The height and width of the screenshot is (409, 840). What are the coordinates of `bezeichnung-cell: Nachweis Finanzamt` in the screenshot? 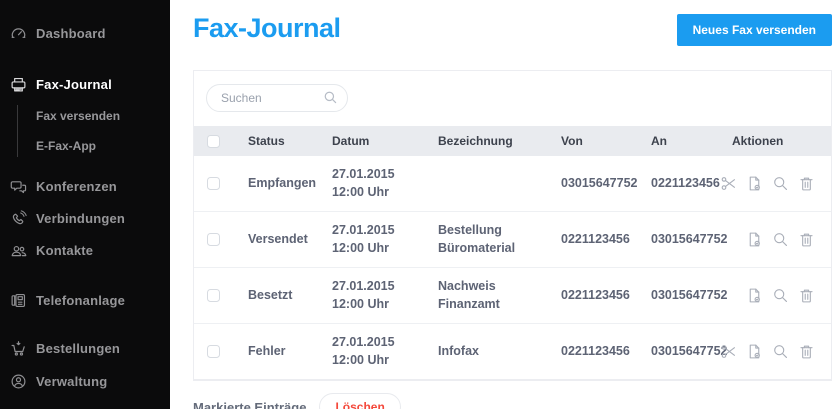 It's located at (499, 295).